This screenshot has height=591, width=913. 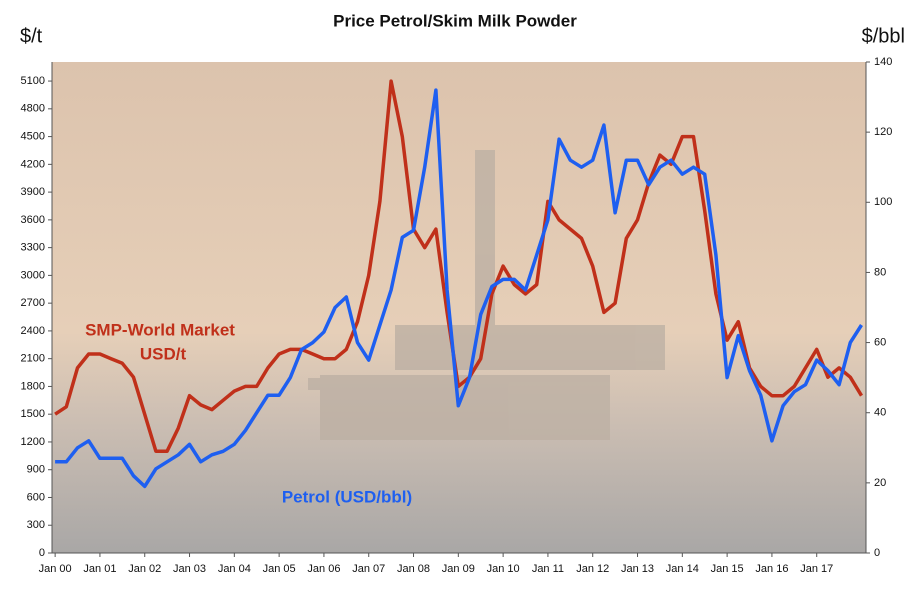 I want to click on y-tick-label: 0, so click(x=42, y=553).